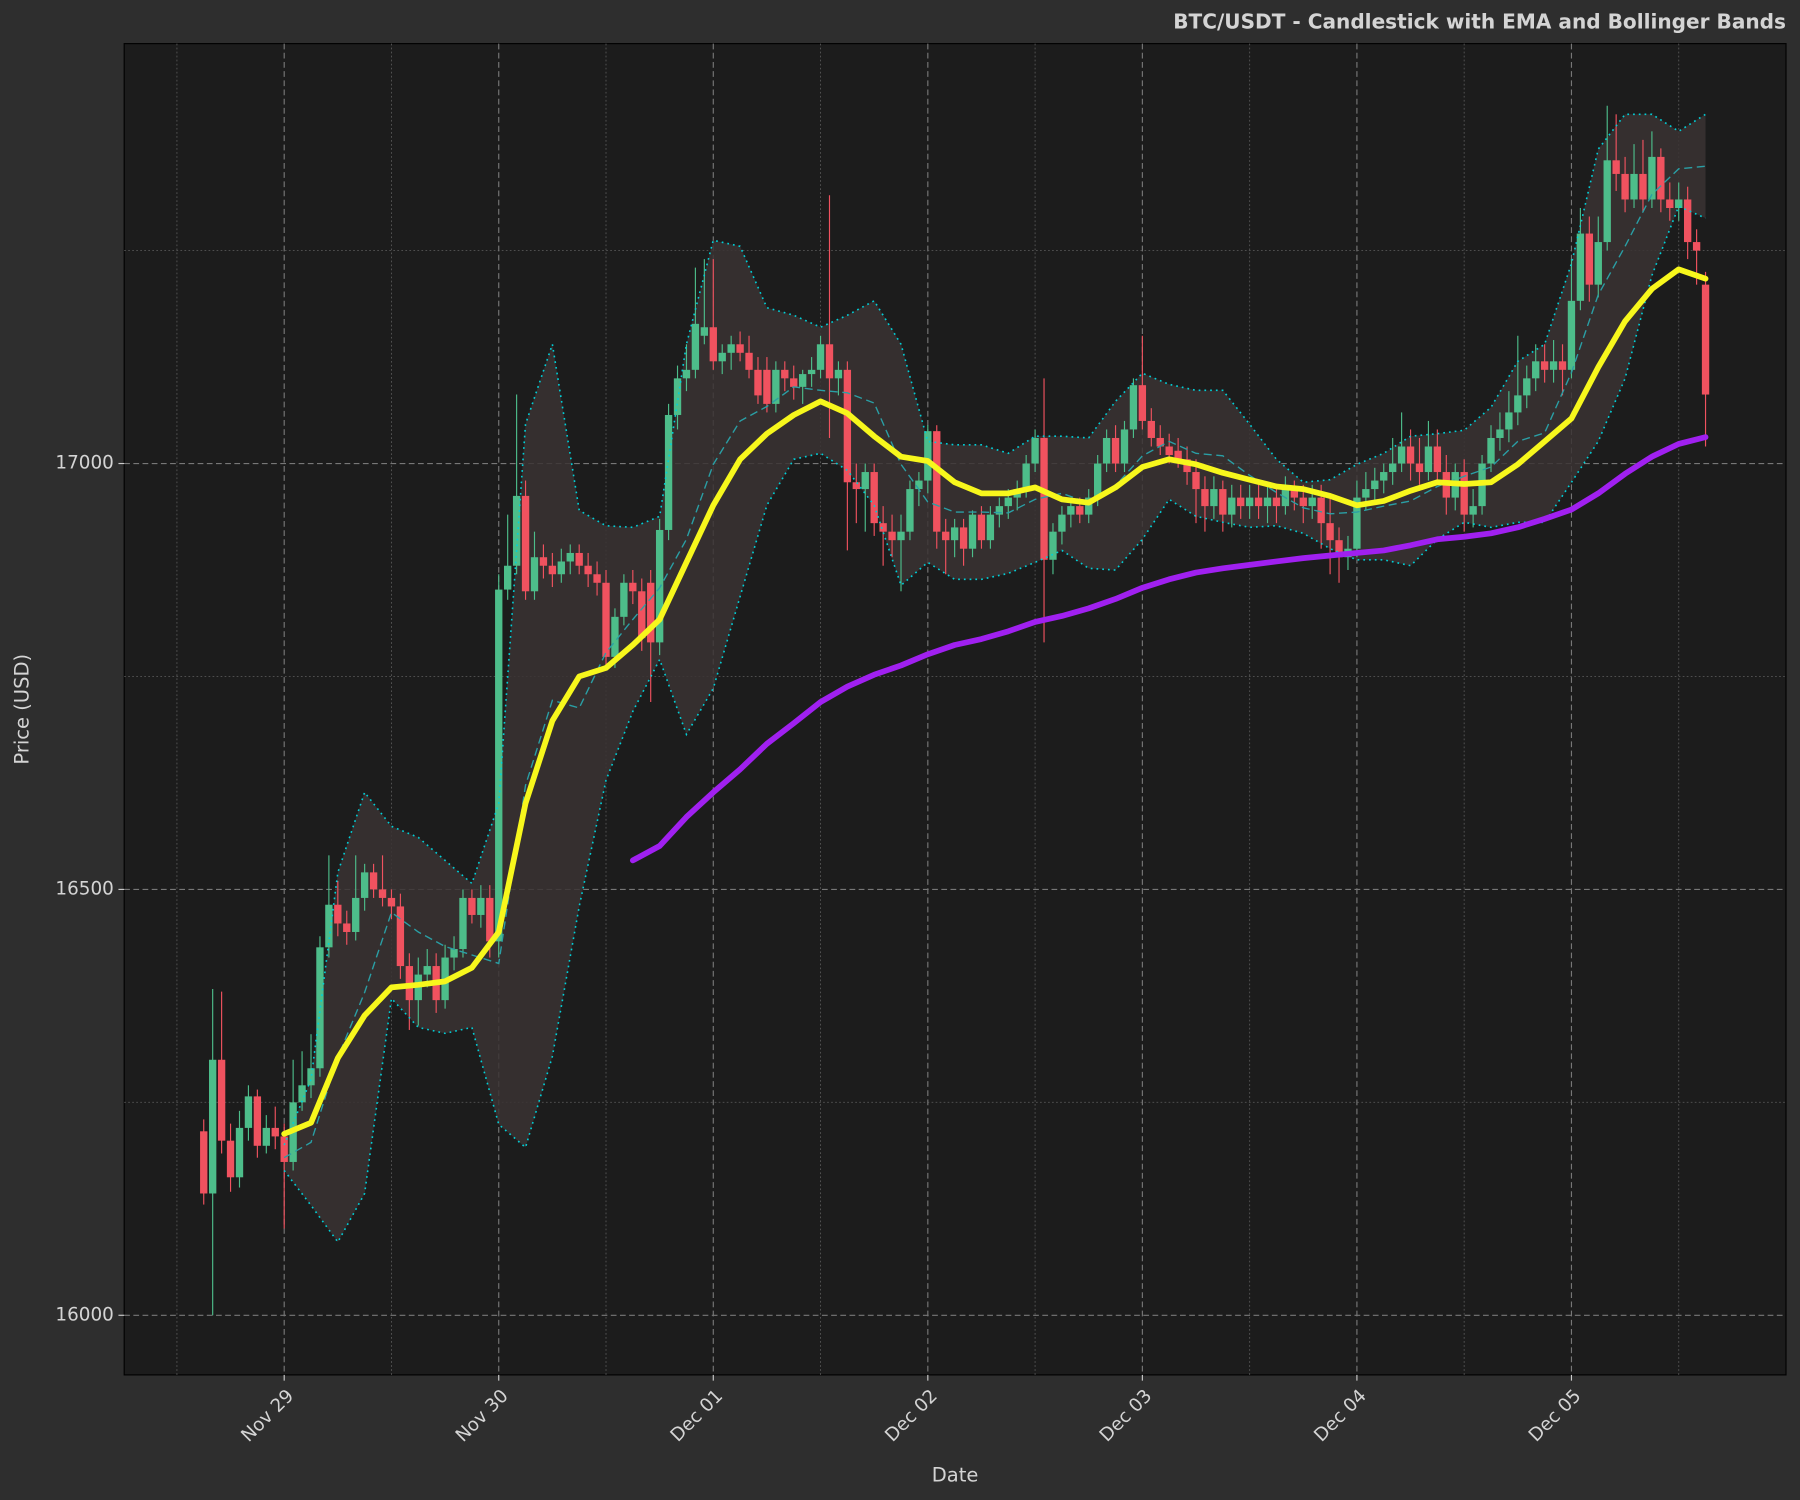  Describe the element at coordinates (84, 1314) in the screenshot. I see `y-tick-label: 16000` at that location.